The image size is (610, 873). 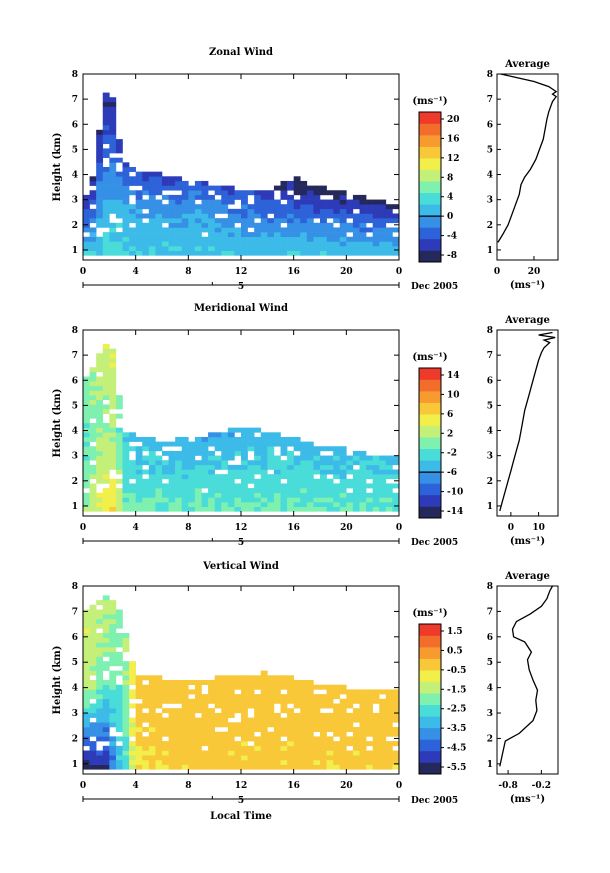 What do you see at coordinates (75, 739) in the screenshot?
I see `y-tick-label: 2` at bounding box center [75, 739].